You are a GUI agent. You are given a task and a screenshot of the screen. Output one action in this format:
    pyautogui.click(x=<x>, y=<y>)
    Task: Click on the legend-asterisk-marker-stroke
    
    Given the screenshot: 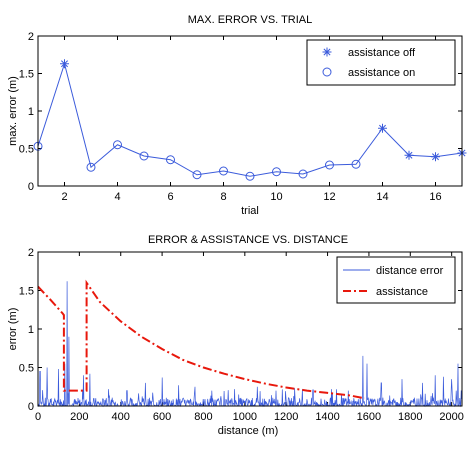 What is the action you would take?
    pyautogui.click(x=327, y=52)
    